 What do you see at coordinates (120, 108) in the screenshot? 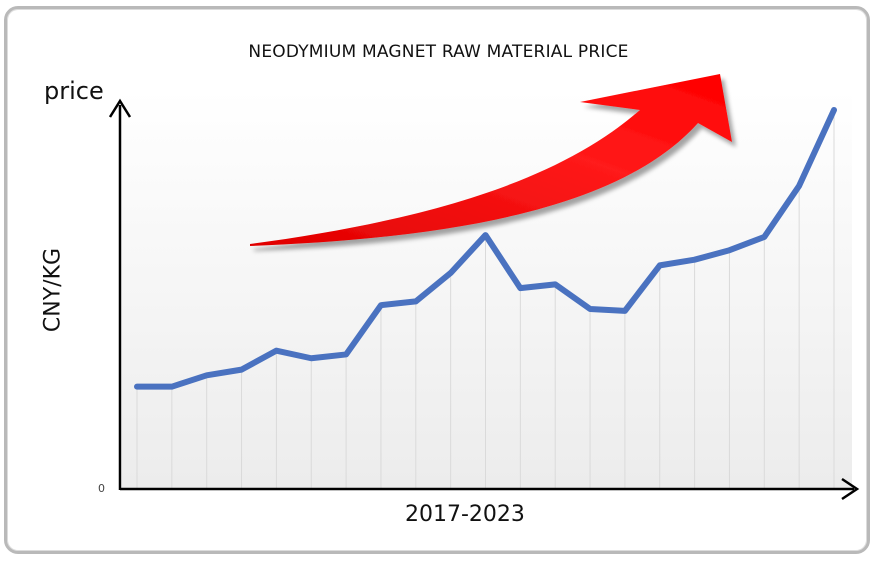
I see `y-axis-arrowhead` at bounding box center [120, 108].